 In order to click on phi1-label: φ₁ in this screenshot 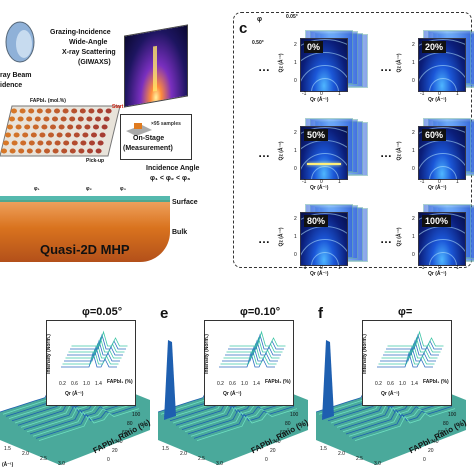, I will do `click(37, 189)`.